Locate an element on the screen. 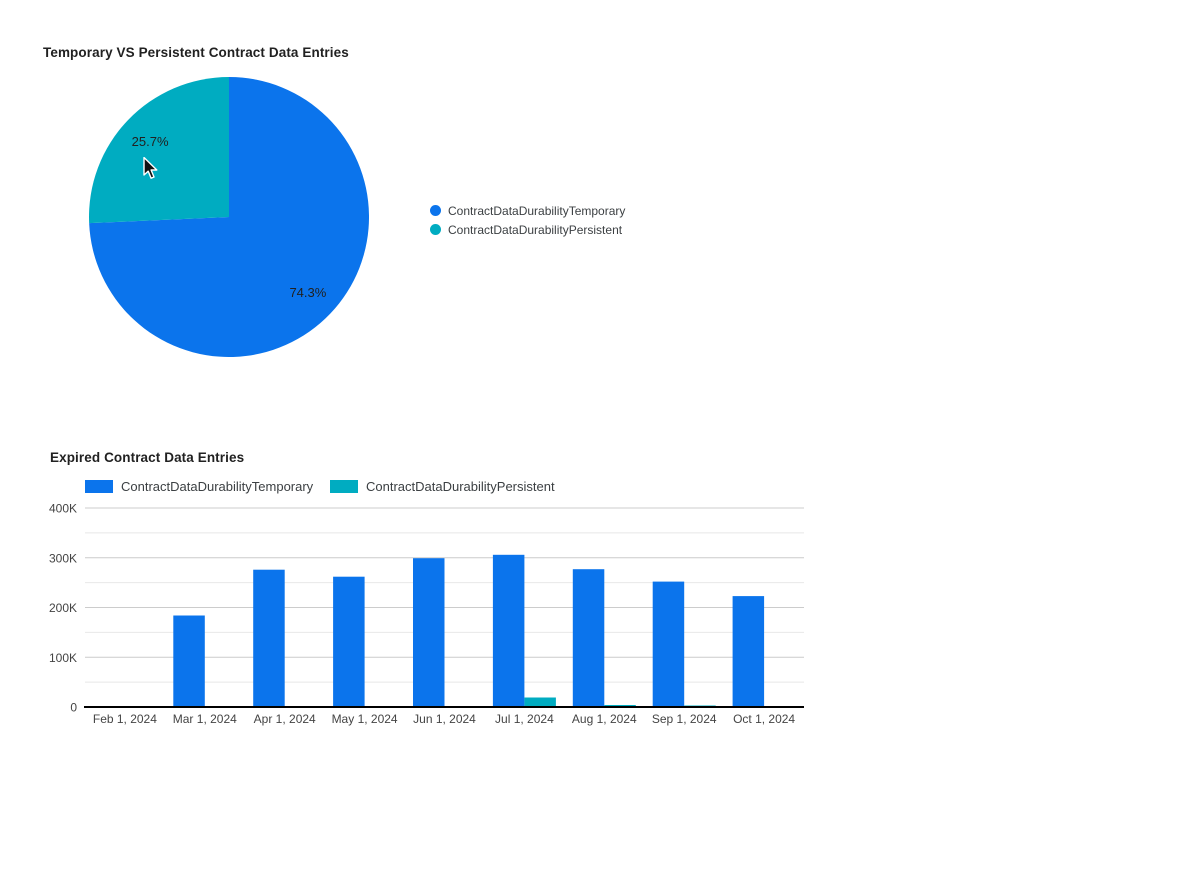  x-axis-tick-label: Apr 1, 2024 is located at coordinates (285, 719).